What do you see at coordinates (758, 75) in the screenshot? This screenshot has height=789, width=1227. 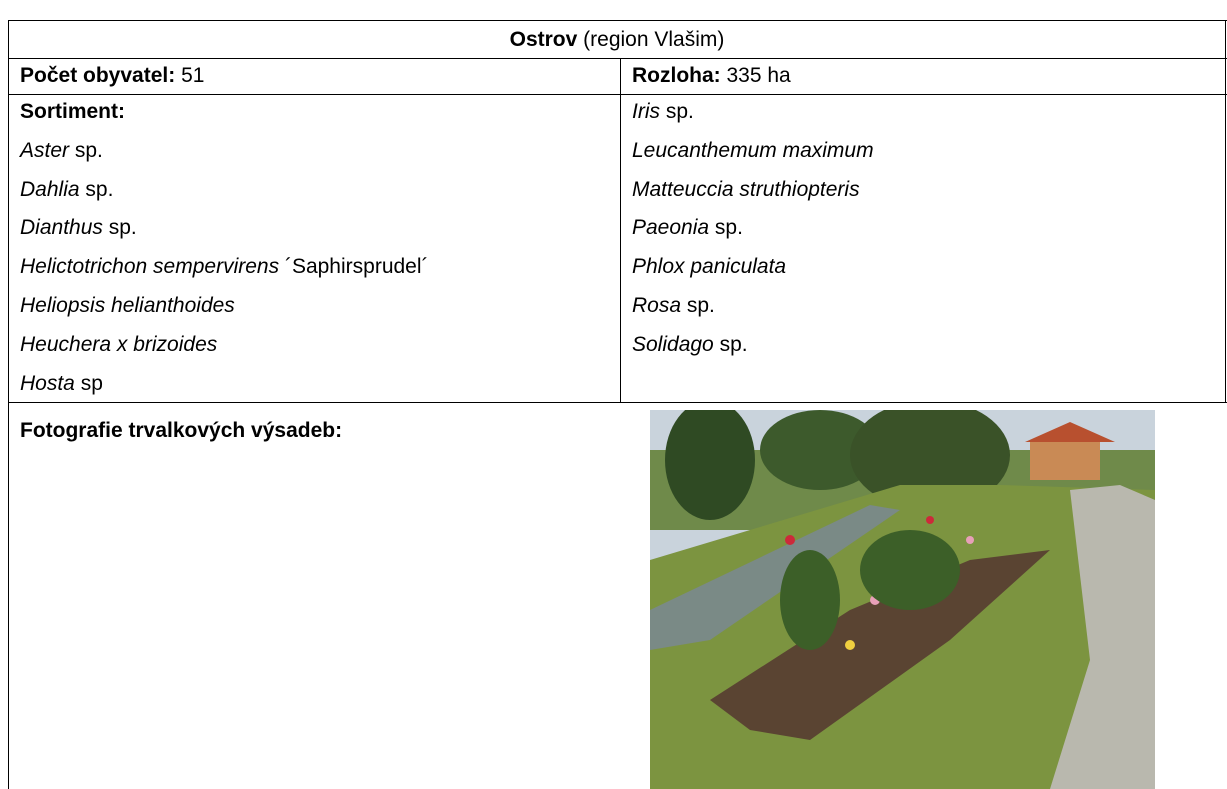 I see `value: 335 ha` at bounding box center [758, 75].